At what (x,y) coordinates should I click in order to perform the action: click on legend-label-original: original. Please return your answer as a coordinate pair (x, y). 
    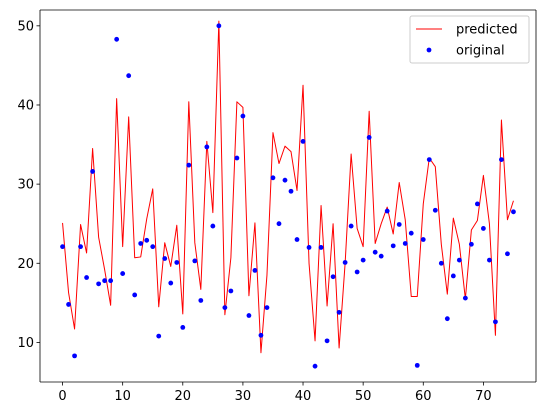
    Looking at the image, I should click on (480, 51).